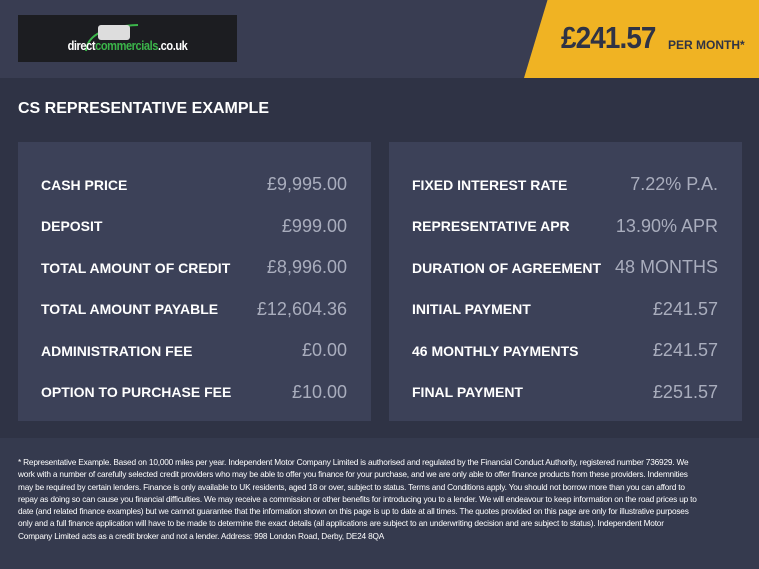 The height and width of the screenshot is (569, 759). I want to click on table-row: CASH PRICE £9,995.00, so click(194, 185).